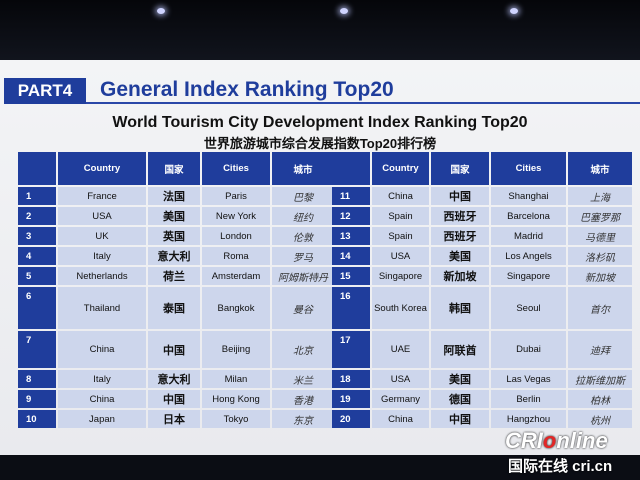 The height and width of the screenshot is (480, 640). What do you see at coordinates (236, 196) in the screenshot?
I see `city-cell: Paris` at bounding box center [236, 196].